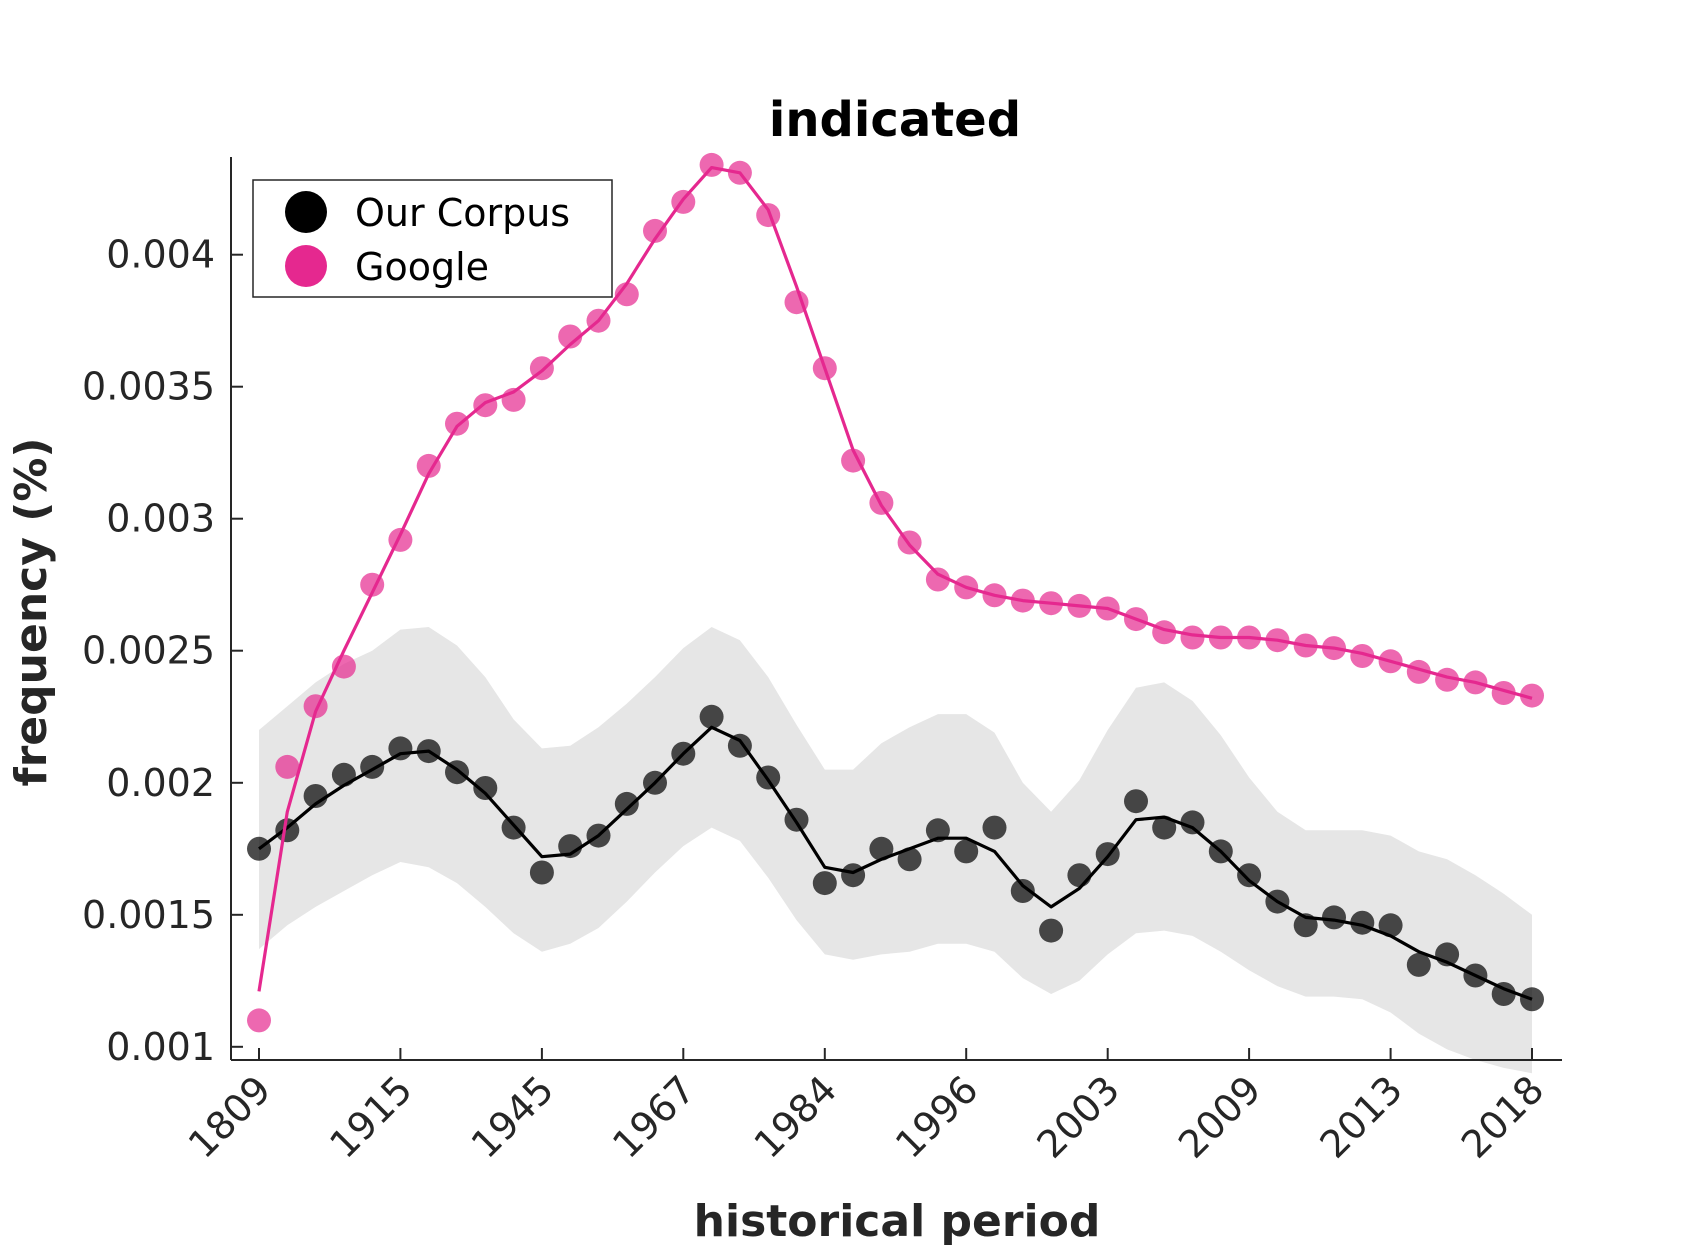 This screenshot has width=1700, height=1246. Describe the element at coordinates (230, 1117) in the screenshot. I see `x-tick-label: 1809` at that location.